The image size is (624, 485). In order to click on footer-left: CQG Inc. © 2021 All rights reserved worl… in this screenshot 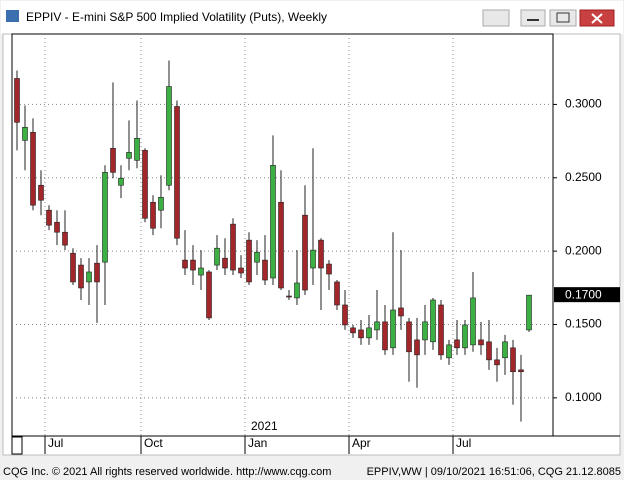, I will do `click(167, 472)`.